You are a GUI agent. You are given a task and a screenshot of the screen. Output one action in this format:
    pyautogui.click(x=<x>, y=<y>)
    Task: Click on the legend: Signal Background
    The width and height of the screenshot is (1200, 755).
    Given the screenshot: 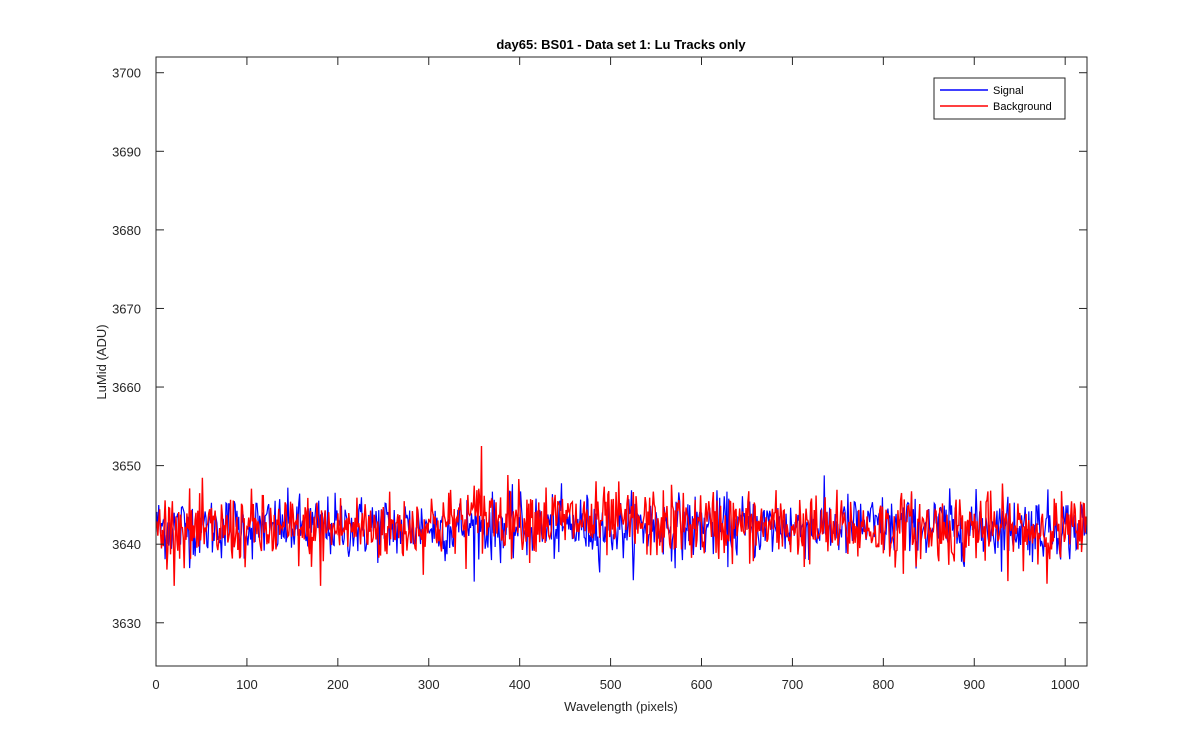 What is the action you would take?
    pyautogui.click(x=999, y=98)
    